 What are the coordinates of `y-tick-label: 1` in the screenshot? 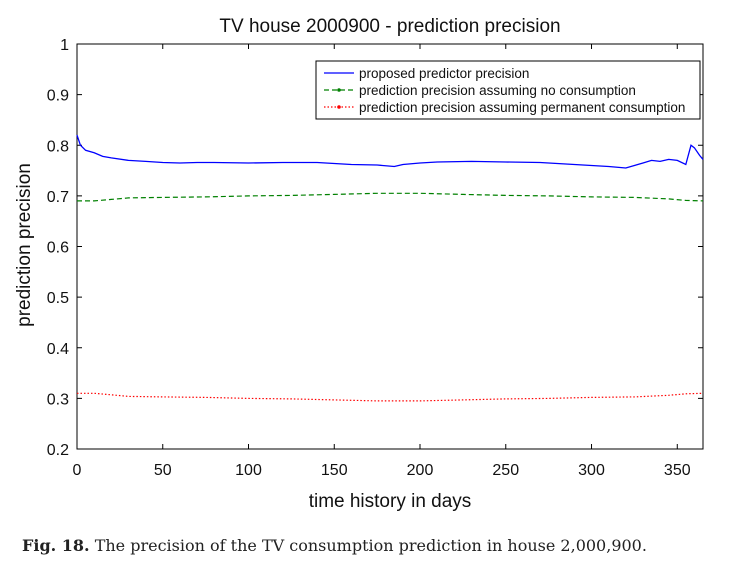 It's located at (64, 45).